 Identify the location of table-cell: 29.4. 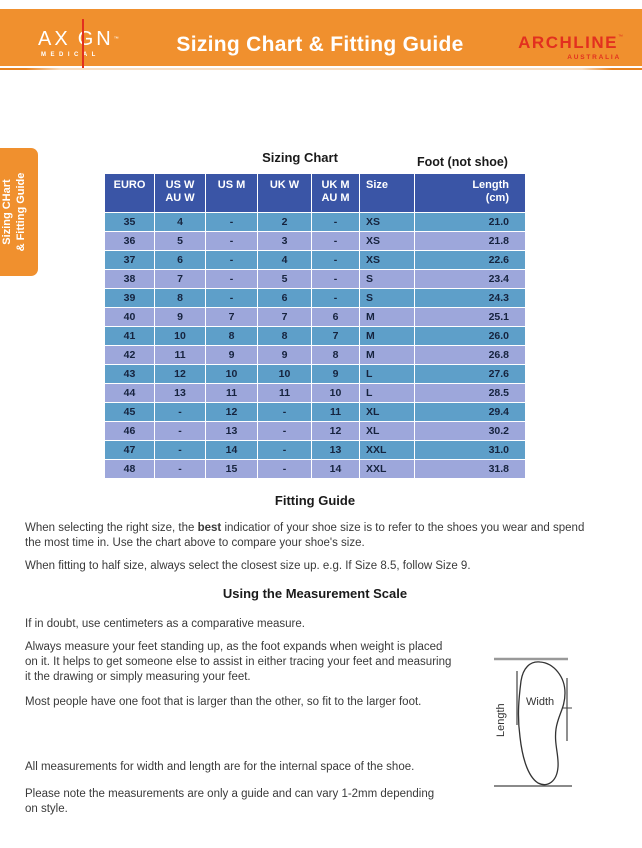
(498, 412).